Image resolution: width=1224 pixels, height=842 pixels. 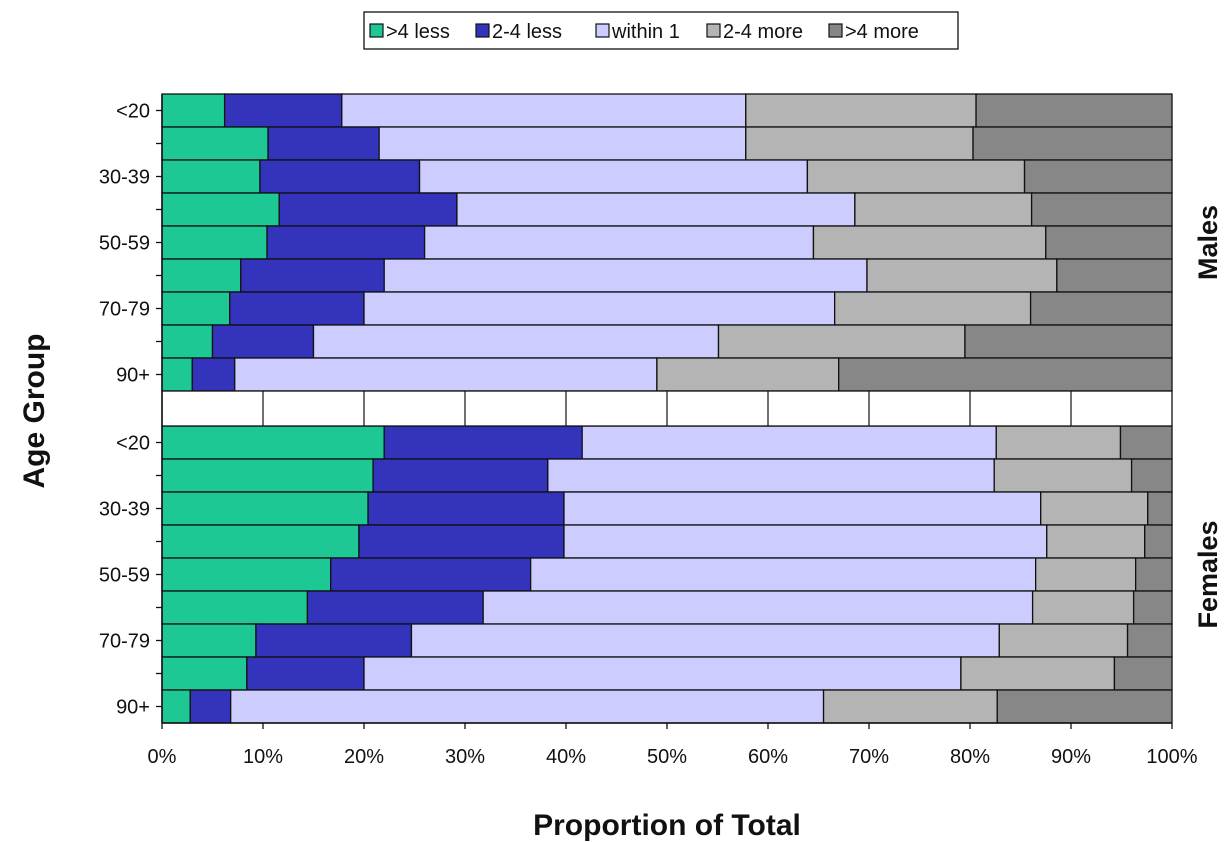 What do you see at coordinates (34, 411) in the screenshot?
I see `y-axis-title: Age Group` at bounding box center [34, 411].